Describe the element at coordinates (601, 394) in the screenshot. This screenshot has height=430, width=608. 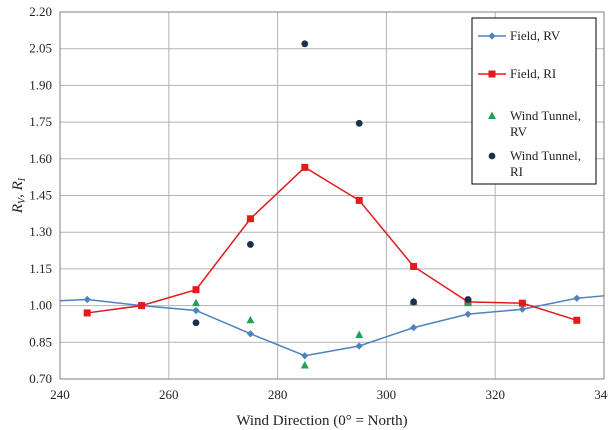
I see `x-tick-label: 340` at that location.